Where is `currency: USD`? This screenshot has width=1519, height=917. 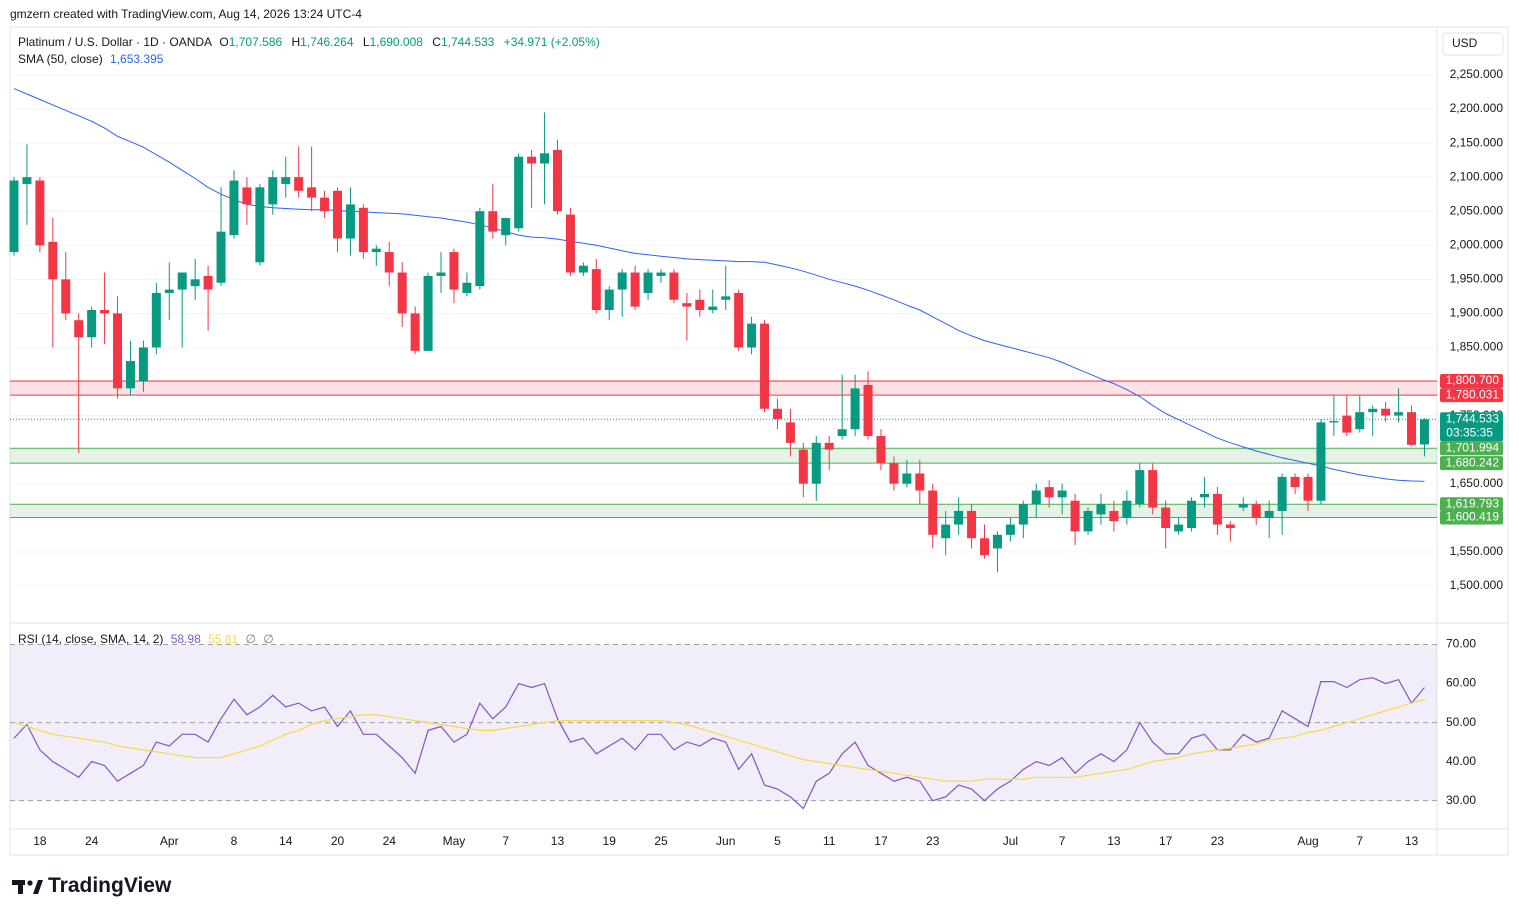 currency: USD is located at coordinates (1465, 43).